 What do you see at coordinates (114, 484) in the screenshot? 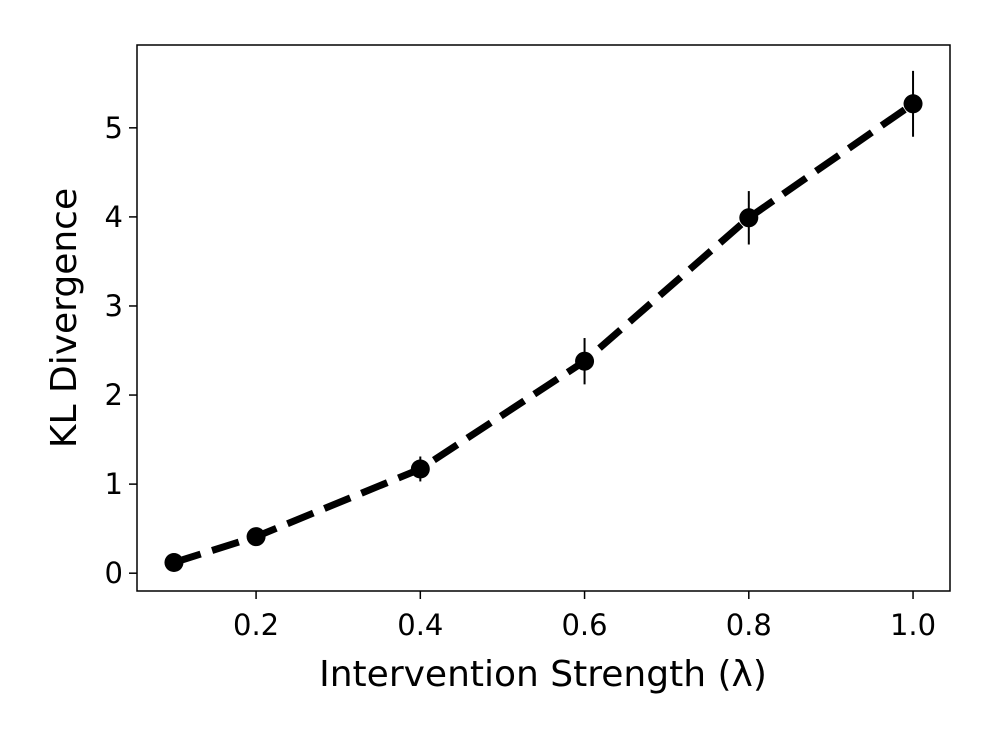
I see `y-tick-label: 1` at bounding box center [114, 484].